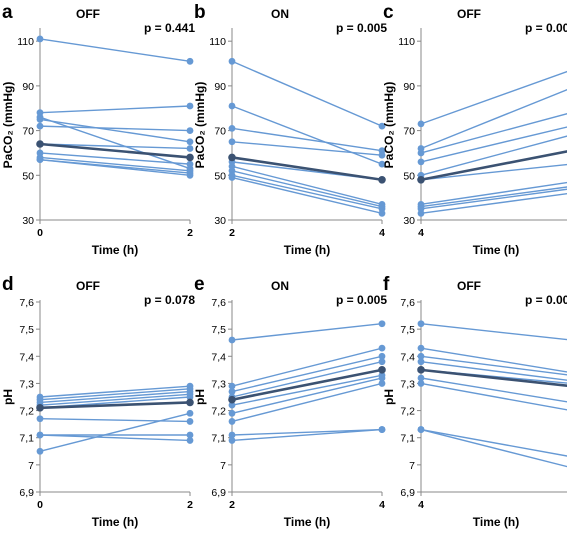 The image size is (567, 536). Describe the element at coordinates (407, 412) in the screenshot. I see `y-tick-label: 7,2` at that location.